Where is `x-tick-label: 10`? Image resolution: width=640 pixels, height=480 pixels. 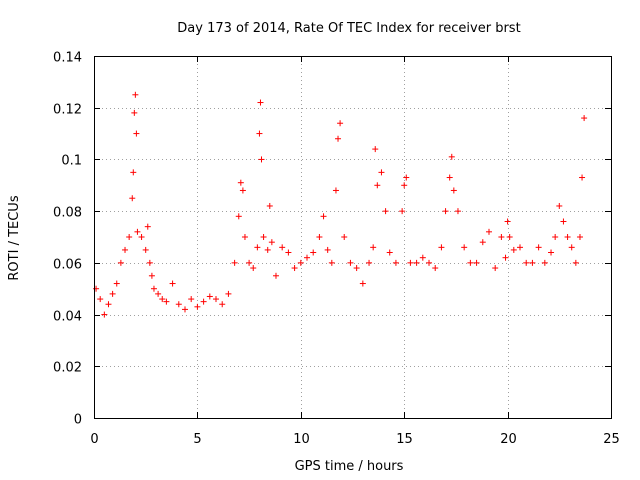
x-tick-label: 10 is located at coordinates (301, 439).